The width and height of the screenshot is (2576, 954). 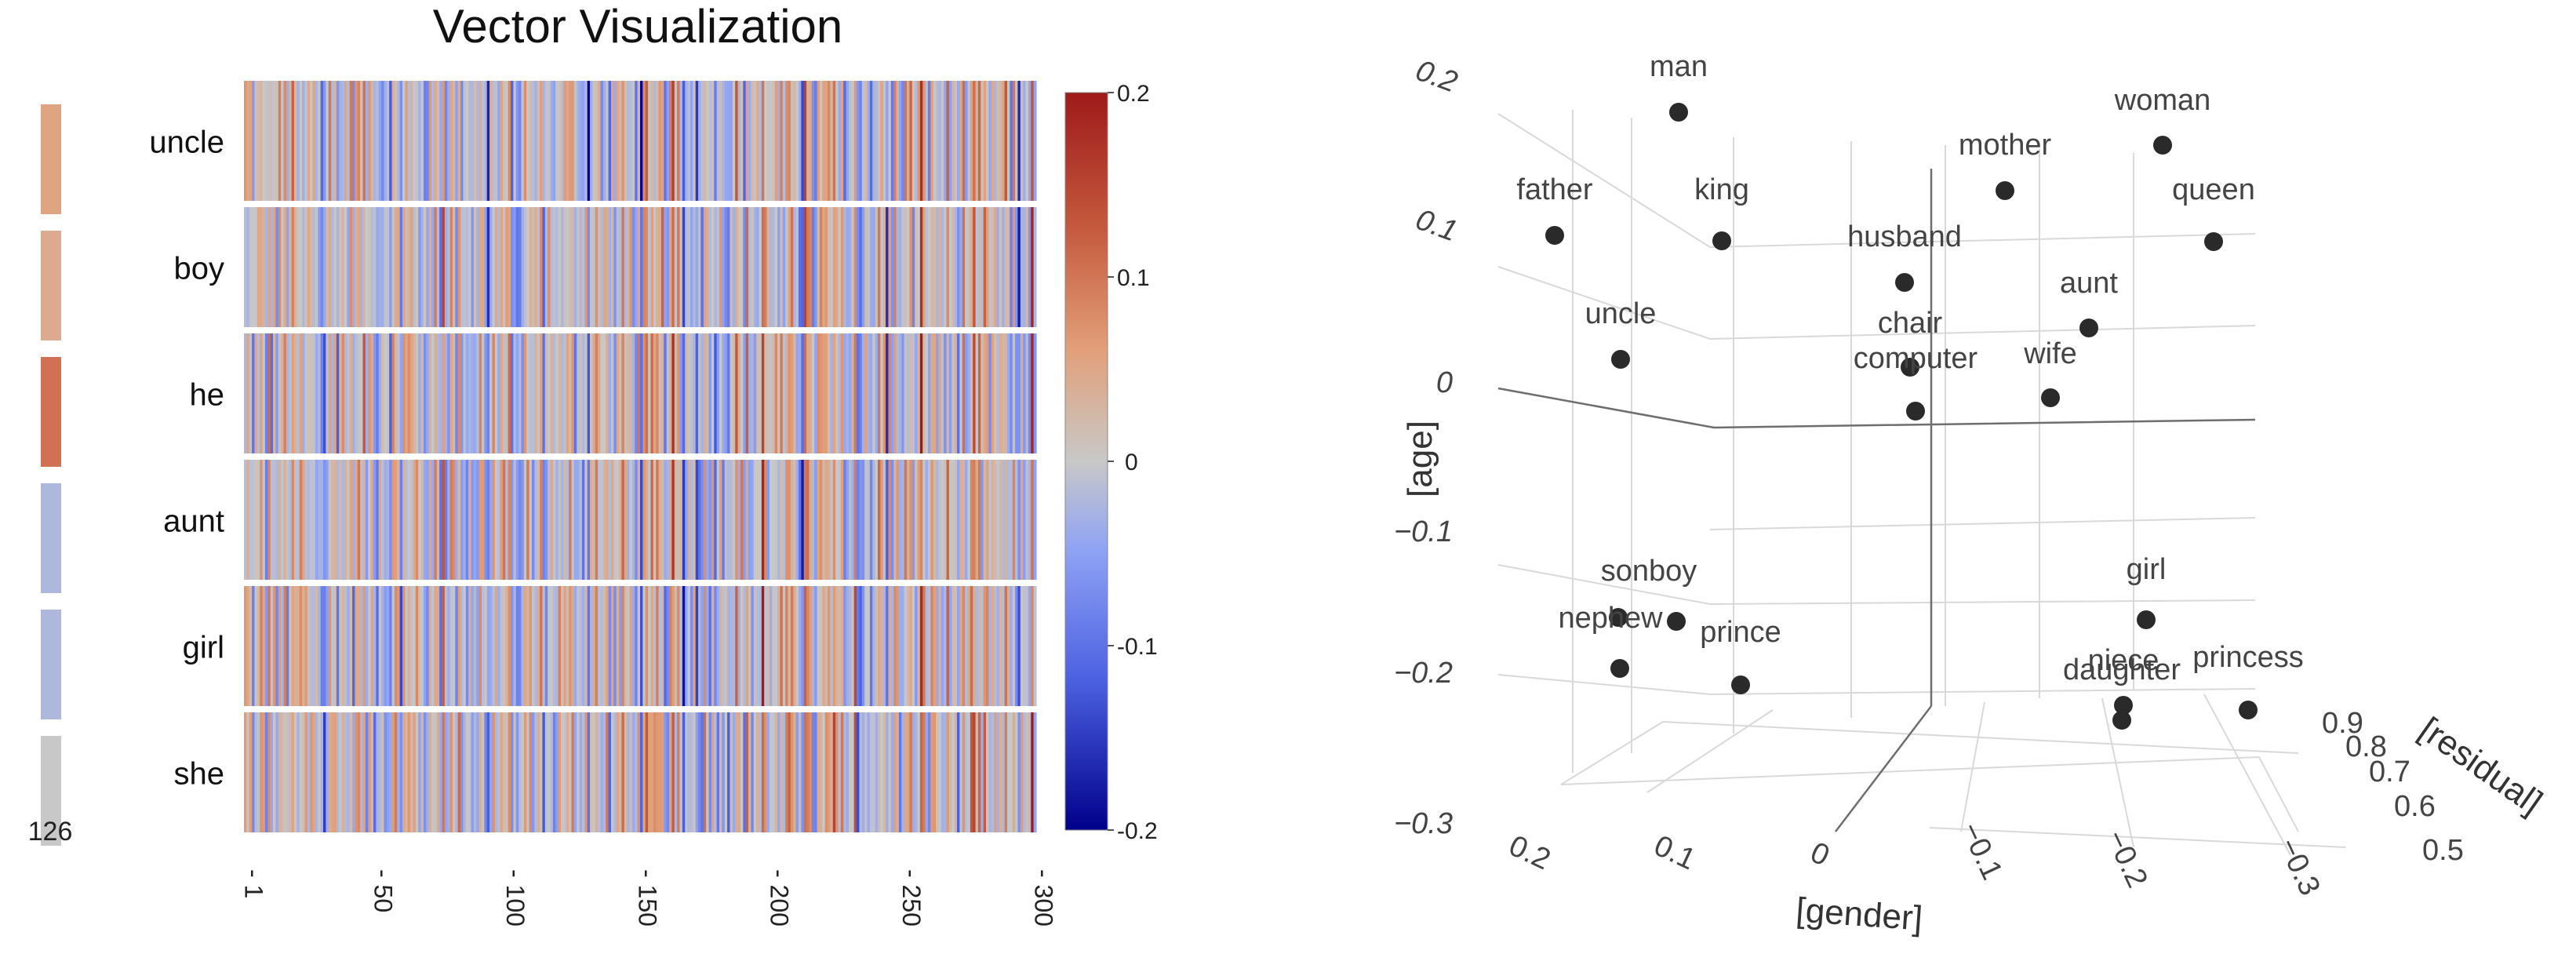 I want to click on z-tick-label: 0.7, so click(x=2389, y=772).